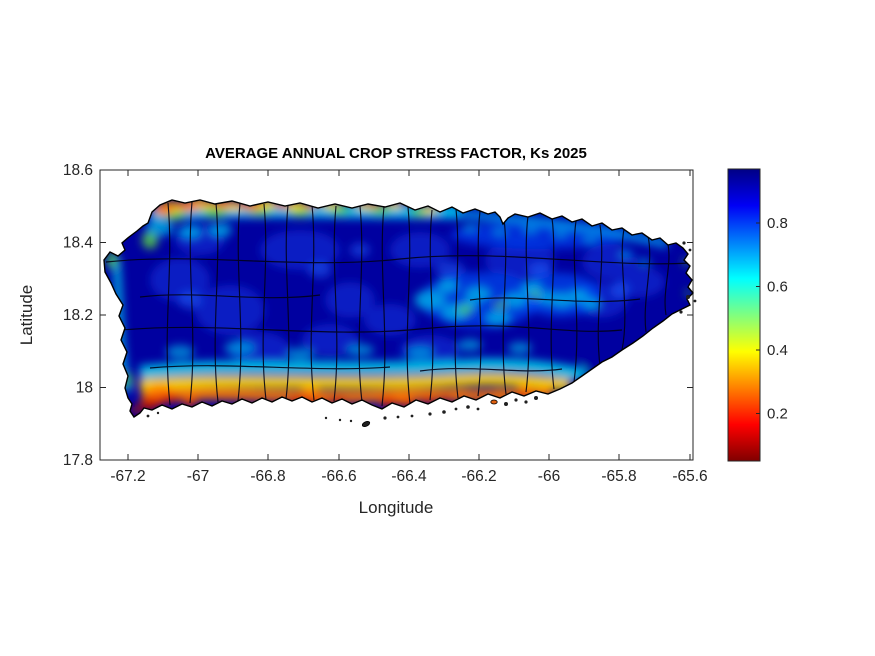  What do you see at coordinates (78, 460) in the screenshot?
I see `y-tick-label: 17.8` at bounding box center [78, 460].